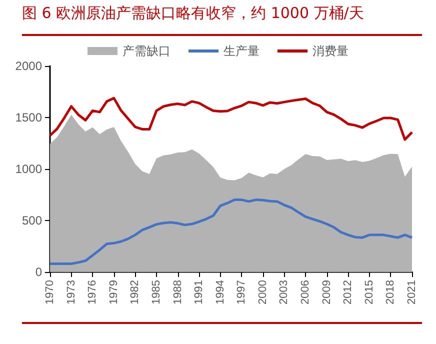  Describe the element at coordinates (220, 292) in the screenshot. I see `x-tick-label: 1994` at that location.